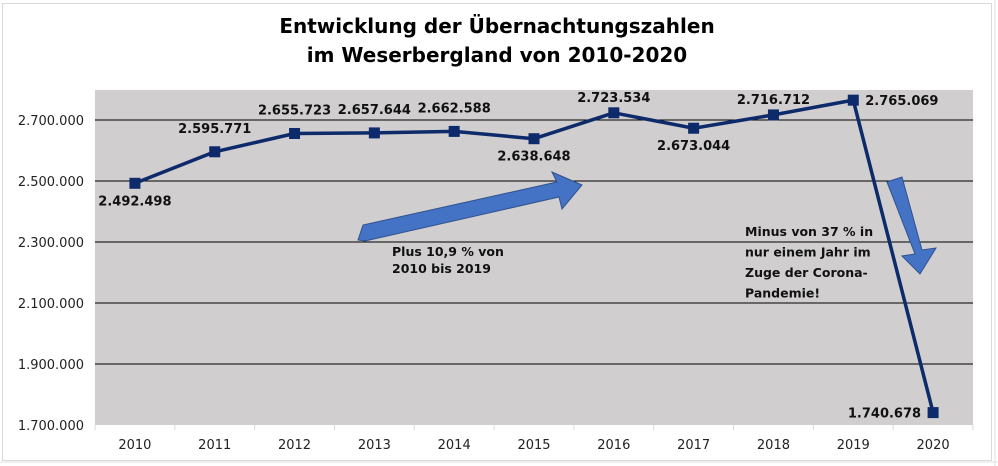 The image size is (998, 466). I want to click on annotation-decrease-text: nur einem Jahr im, so click(808, 252).